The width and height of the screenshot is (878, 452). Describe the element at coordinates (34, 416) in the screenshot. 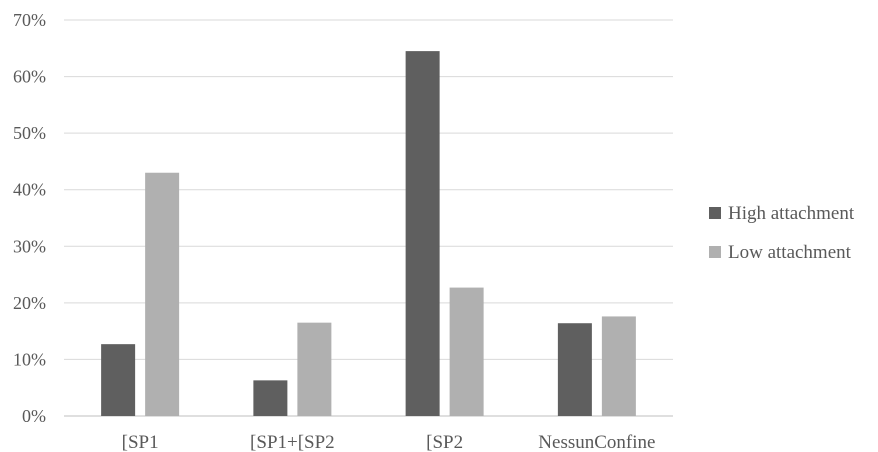

I see `y-tick-label: 0%` at that location.